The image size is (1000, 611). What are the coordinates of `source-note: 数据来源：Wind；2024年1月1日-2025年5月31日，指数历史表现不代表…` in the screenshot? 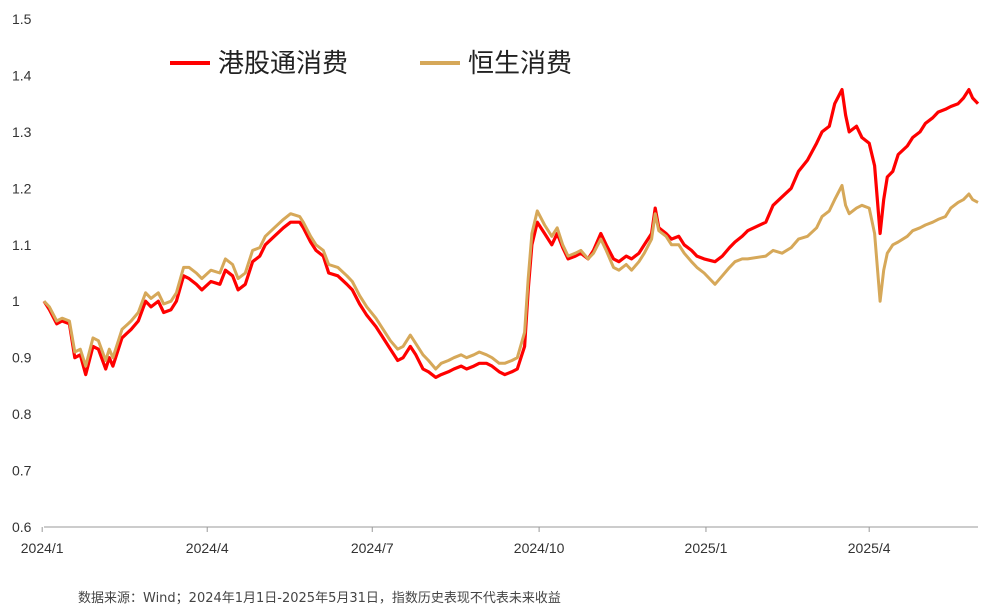 It's located at (319, 598).